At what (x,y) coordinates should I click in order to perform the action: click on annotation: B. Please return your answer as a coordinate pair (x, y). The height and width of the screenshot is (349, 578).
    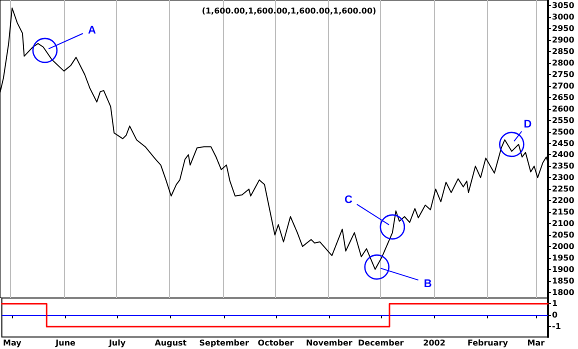
    Looking at the image, I should click on (428, 284).